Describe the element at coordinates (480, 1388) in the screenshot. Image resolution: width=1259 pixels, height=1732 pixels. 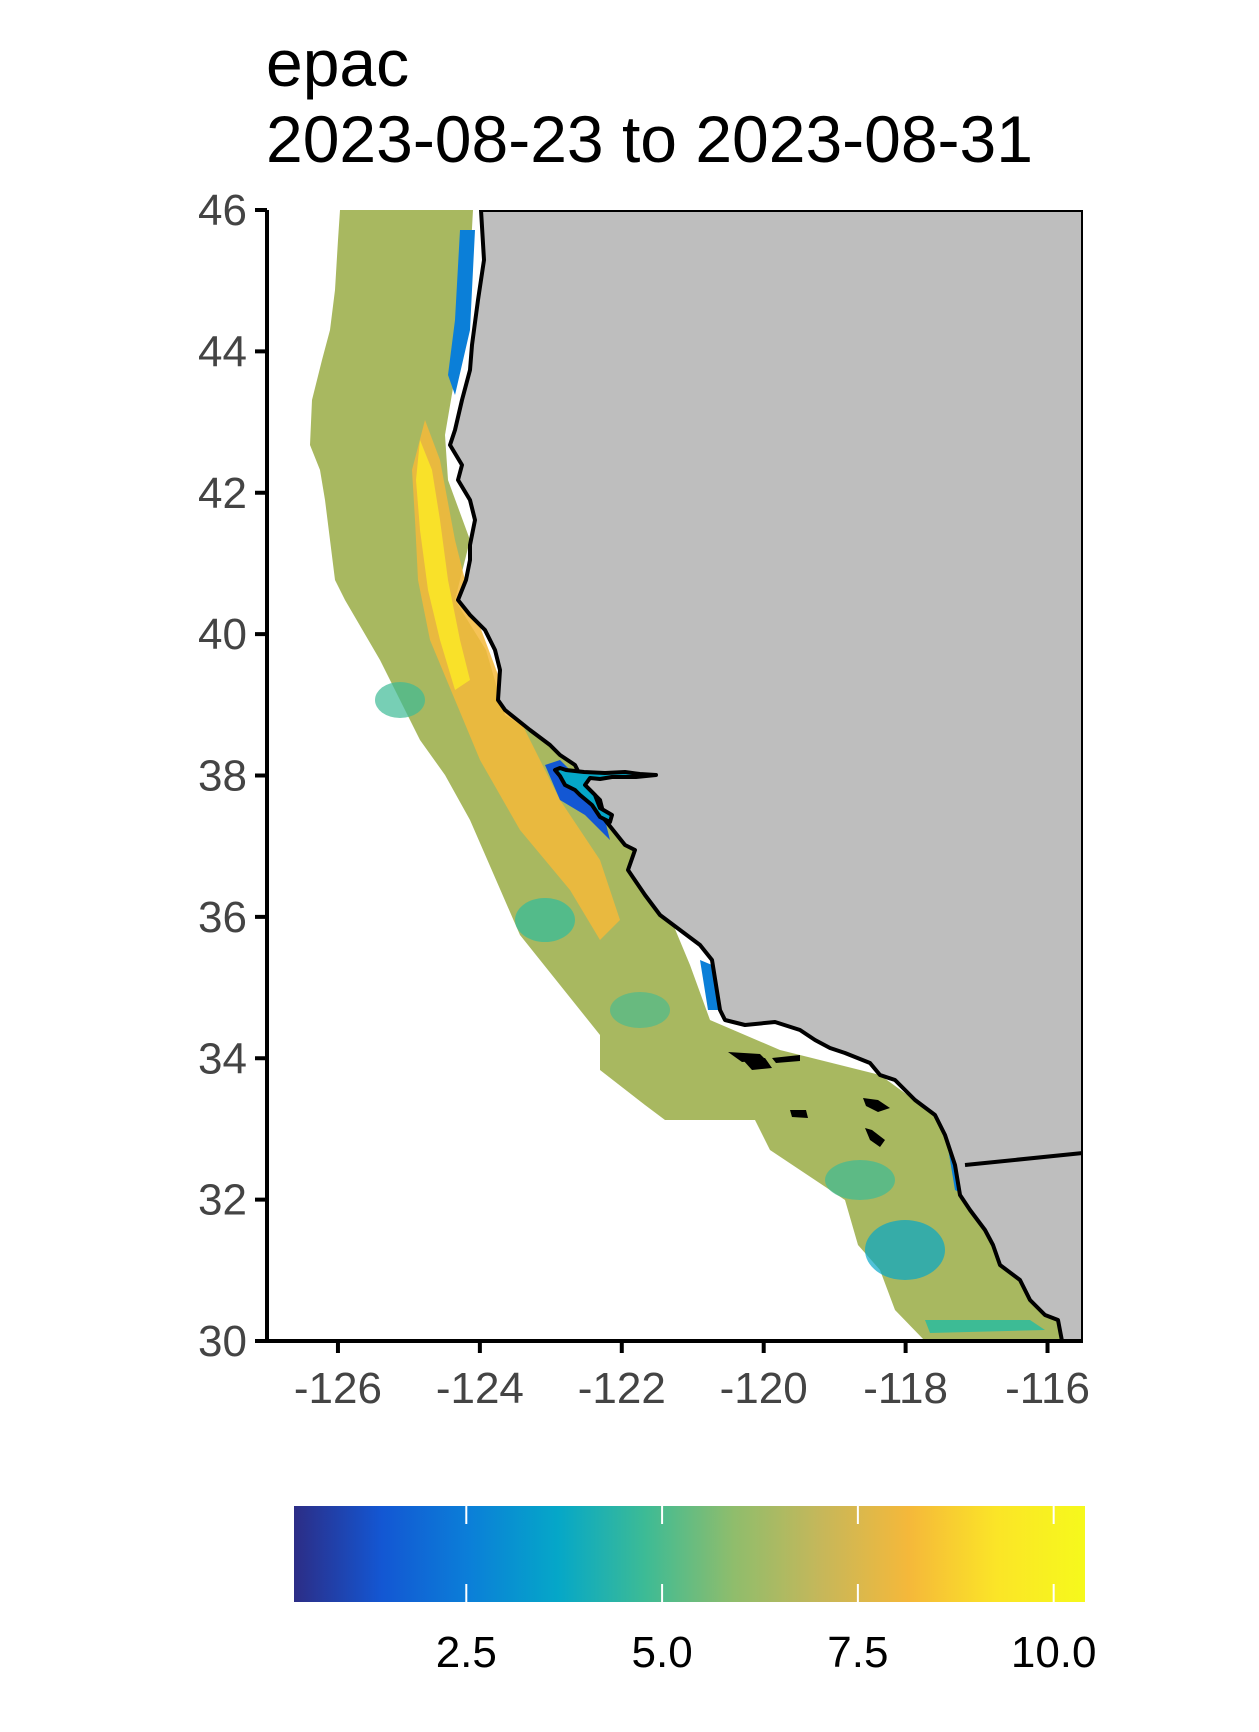
I see `x-tick-label: -124` at that location.